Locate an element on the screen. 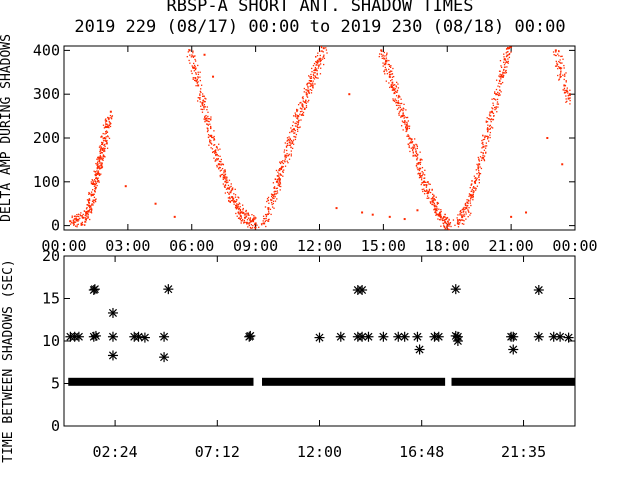  star-marker is located at coordinates (164, 357).